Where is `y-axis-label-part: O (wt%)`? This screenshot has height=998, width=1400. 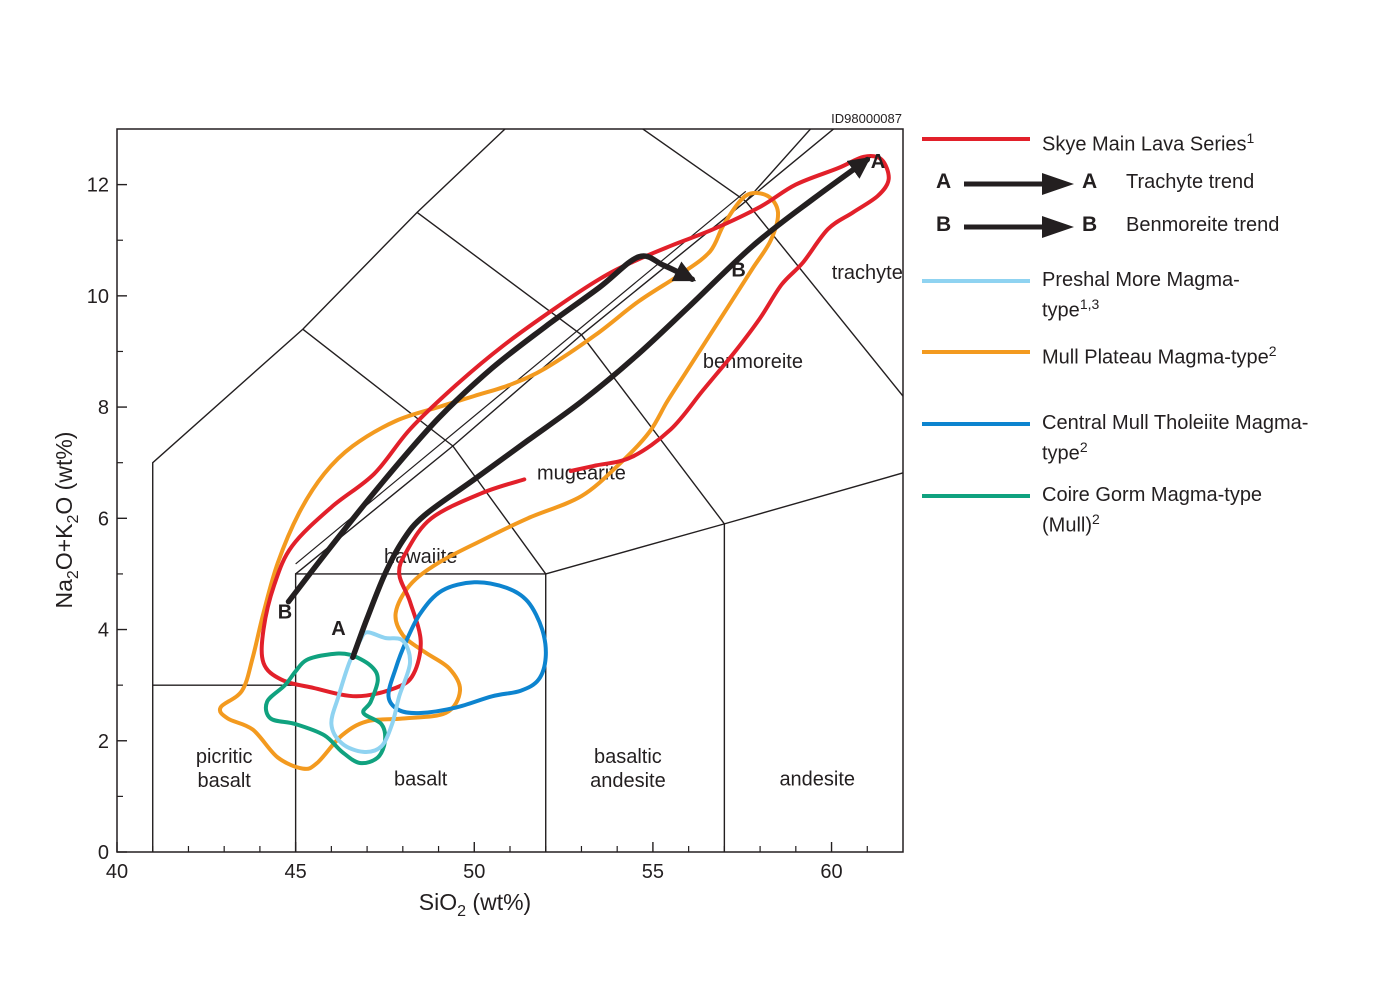
y-axis-label-part: O (wt%) is located at coordinates (64, 473).